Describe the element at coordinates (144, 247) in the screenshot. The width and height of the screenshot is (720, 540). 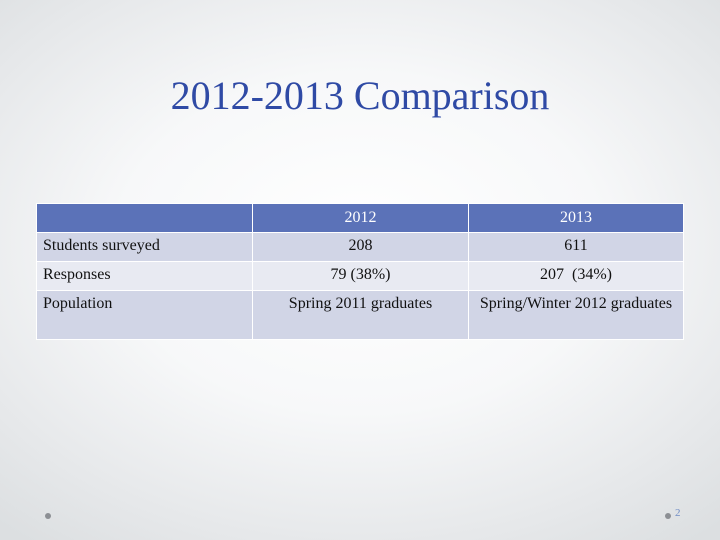
I see `row-label-cell: Students surveyed` at that location.